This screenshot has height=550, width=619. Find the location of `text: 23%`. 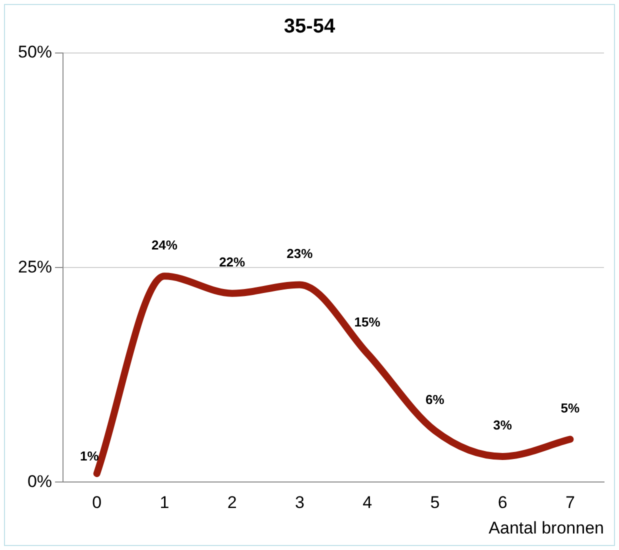

text: 23% is located at coordinates (299, 253).